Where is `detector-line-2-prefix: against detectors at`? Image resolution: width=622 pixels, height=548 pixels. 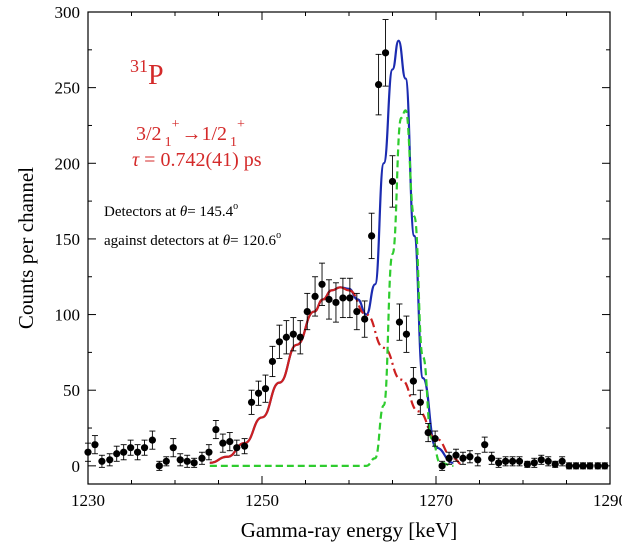
detector-line-2-prefix: against detectors at is located at coordinates (163, 241).